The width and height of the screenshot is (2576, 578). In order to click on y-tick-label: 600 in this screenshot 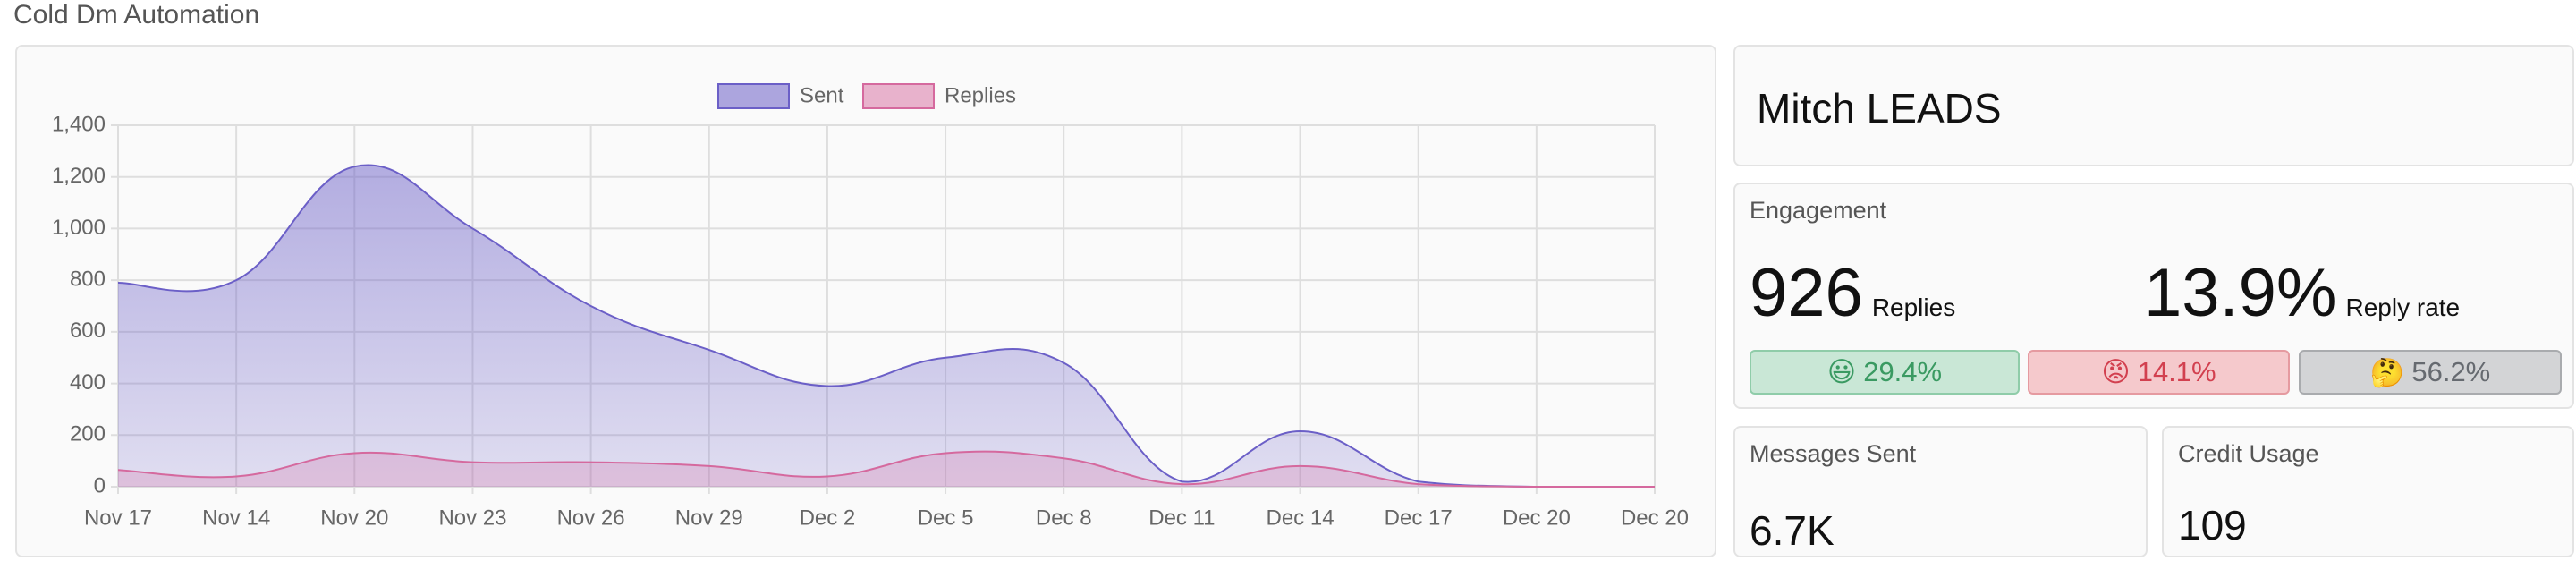, I will do `click(88, 331)`.